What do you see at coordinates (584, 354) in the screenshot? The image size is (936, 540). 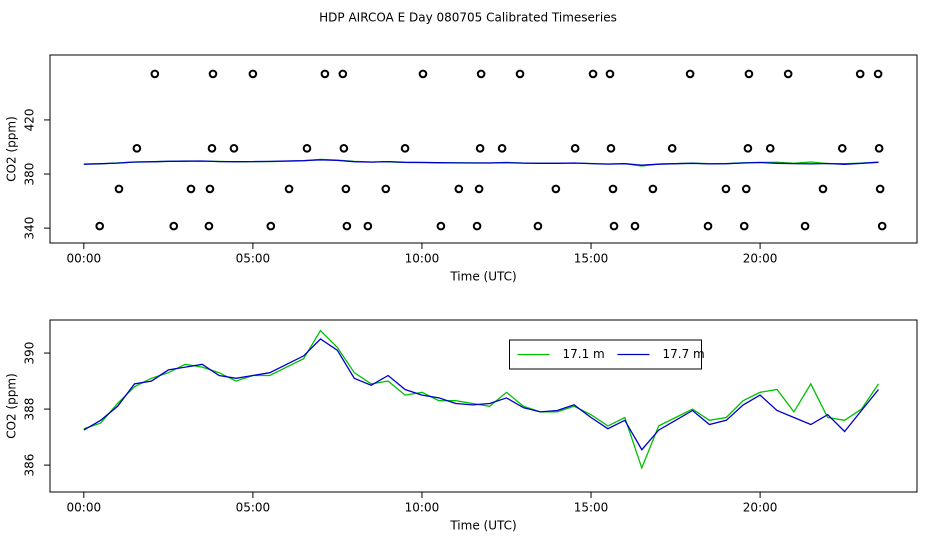 I see `legend-label: 17.1 m` at bounding box center [584, 354].